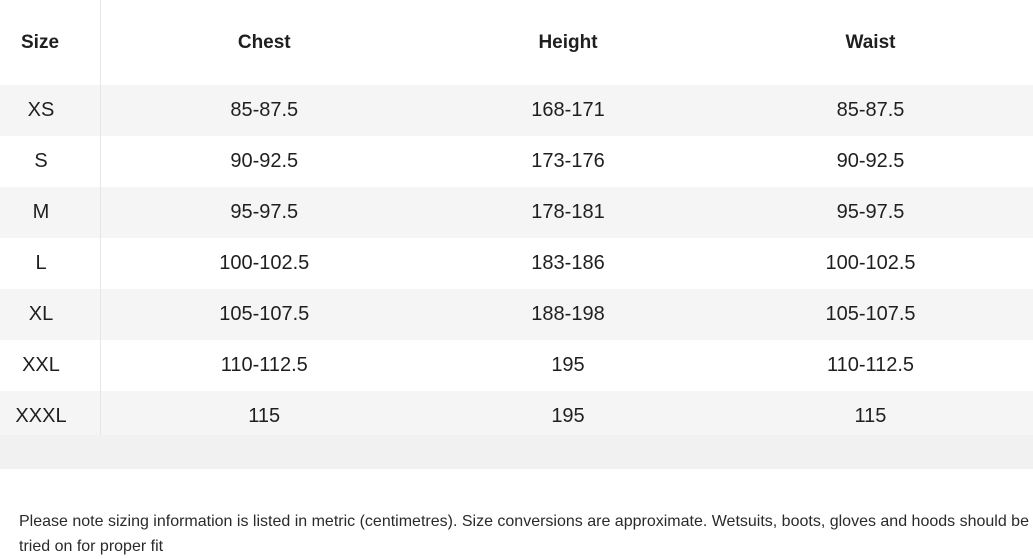 This screenshot has width=1033, height=559. What do you see at coordinates (568, 42) in the screenshot?
I see `header-height: Height` at bounding box center [568, 42].